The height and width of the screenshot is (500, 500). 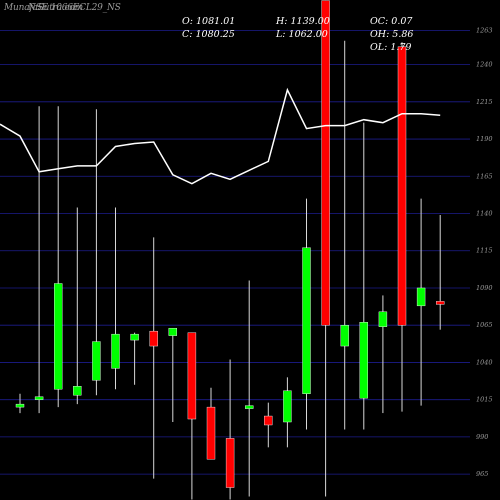 What do you see at coordinates (484, 251) in the screenshot?
I see `price-tick-label: 1115` at bounding box center [484, 251].